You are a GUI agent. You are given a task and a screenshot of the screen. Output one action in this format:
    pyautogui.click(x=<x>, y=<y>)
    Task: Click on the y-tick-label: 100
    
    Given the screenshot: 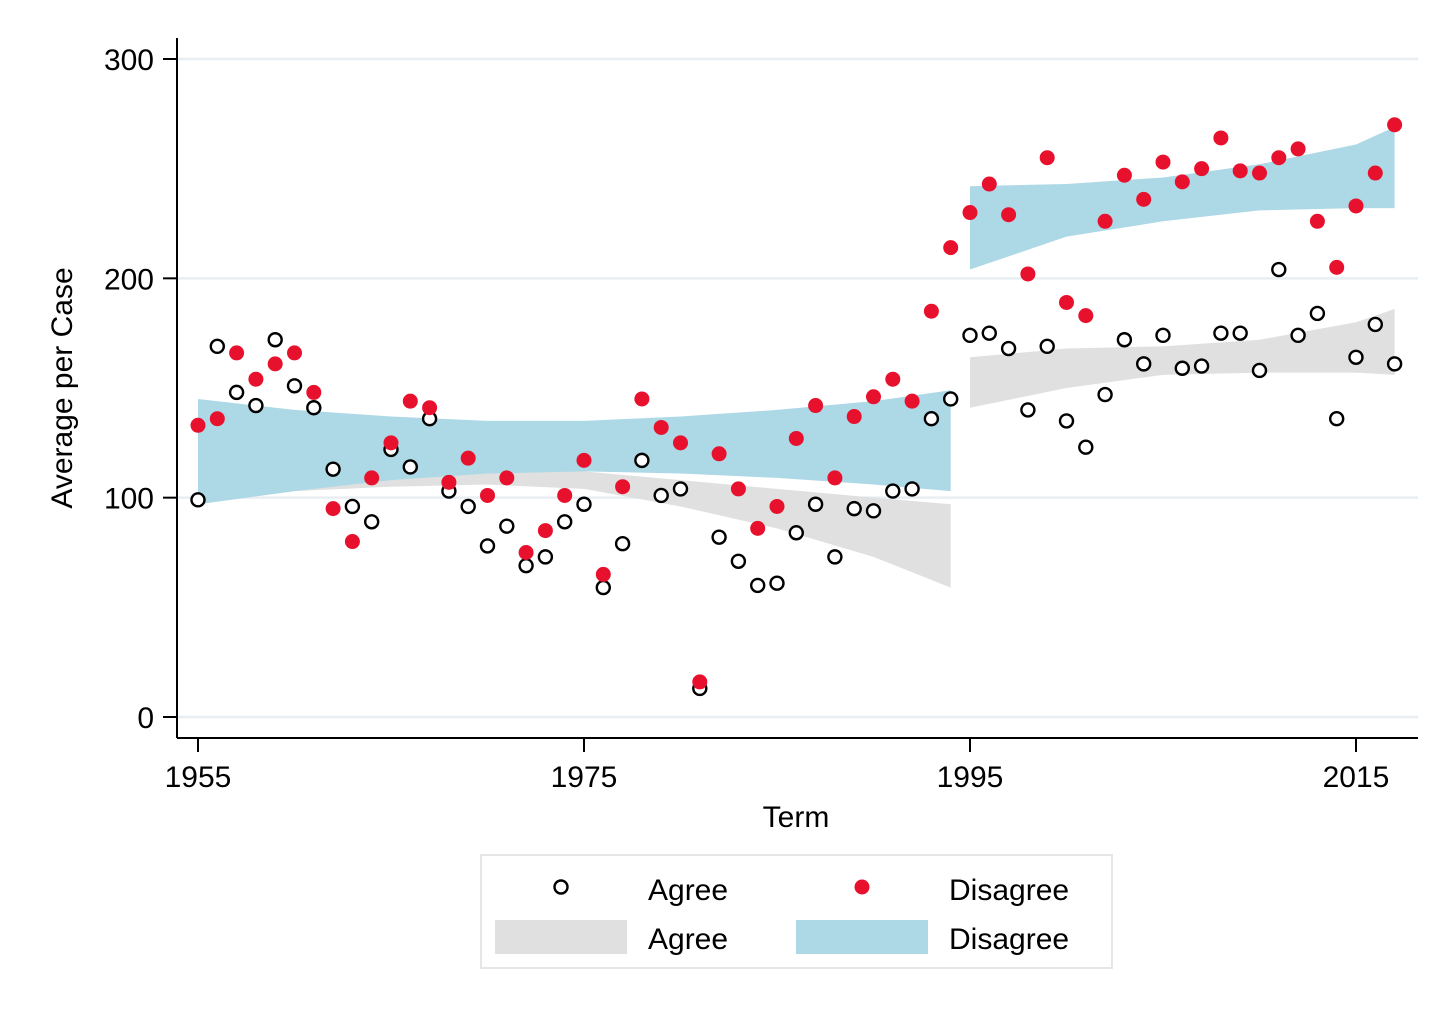 What is the action you would take?
    pyautogui.click(x=129, y=499)
    